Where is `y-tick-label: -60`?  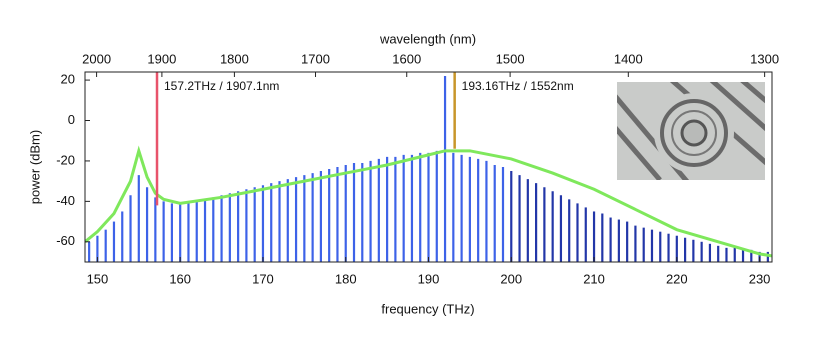 y-tick-label: -60 is located at coordinates (65, 240).